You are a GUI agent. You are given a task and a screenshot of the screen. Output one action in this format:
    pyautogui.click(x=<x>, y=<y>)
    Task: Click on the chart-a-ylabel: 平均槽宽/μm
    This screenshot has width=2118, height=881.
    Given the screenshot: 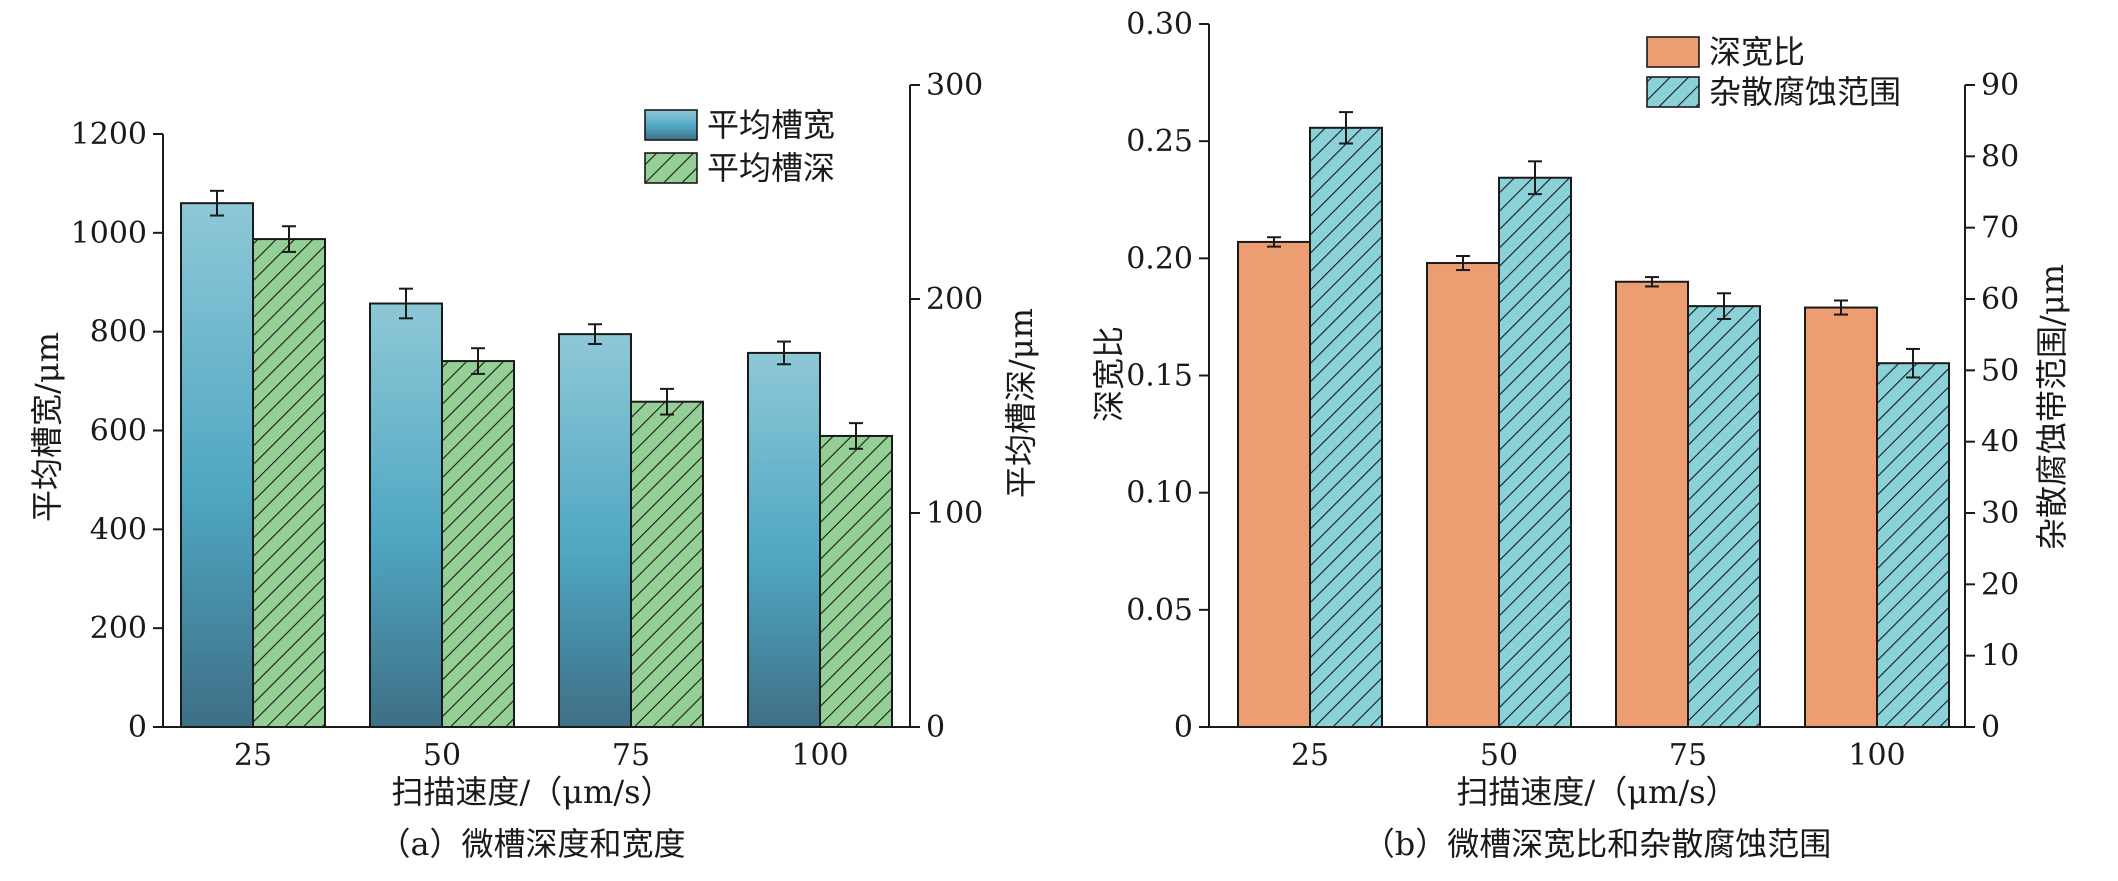 What is the action you would take?
    pyautogui.click(x=47, y=427)
    